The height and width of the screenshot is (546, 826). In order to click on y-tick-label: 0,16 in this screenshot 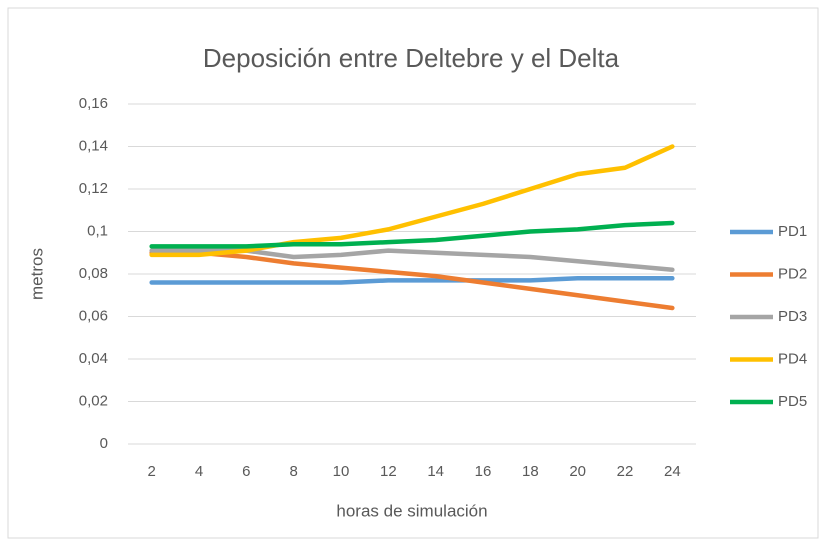, I will do `click(93, 103)`.